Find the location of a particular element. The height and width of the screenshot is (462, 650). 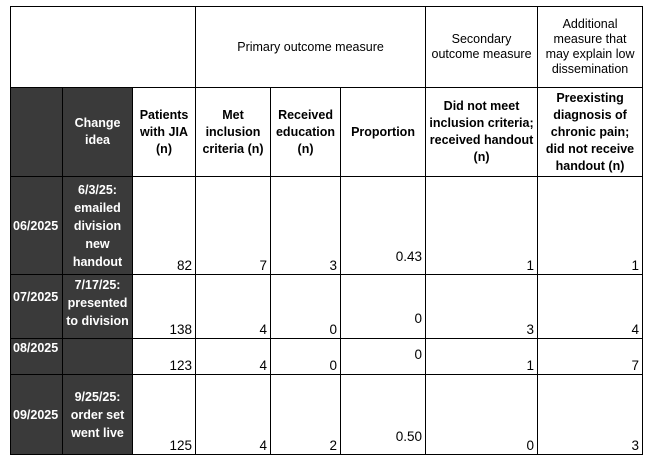

proportion-value: 0.43 is located at coordinates (409, 256).